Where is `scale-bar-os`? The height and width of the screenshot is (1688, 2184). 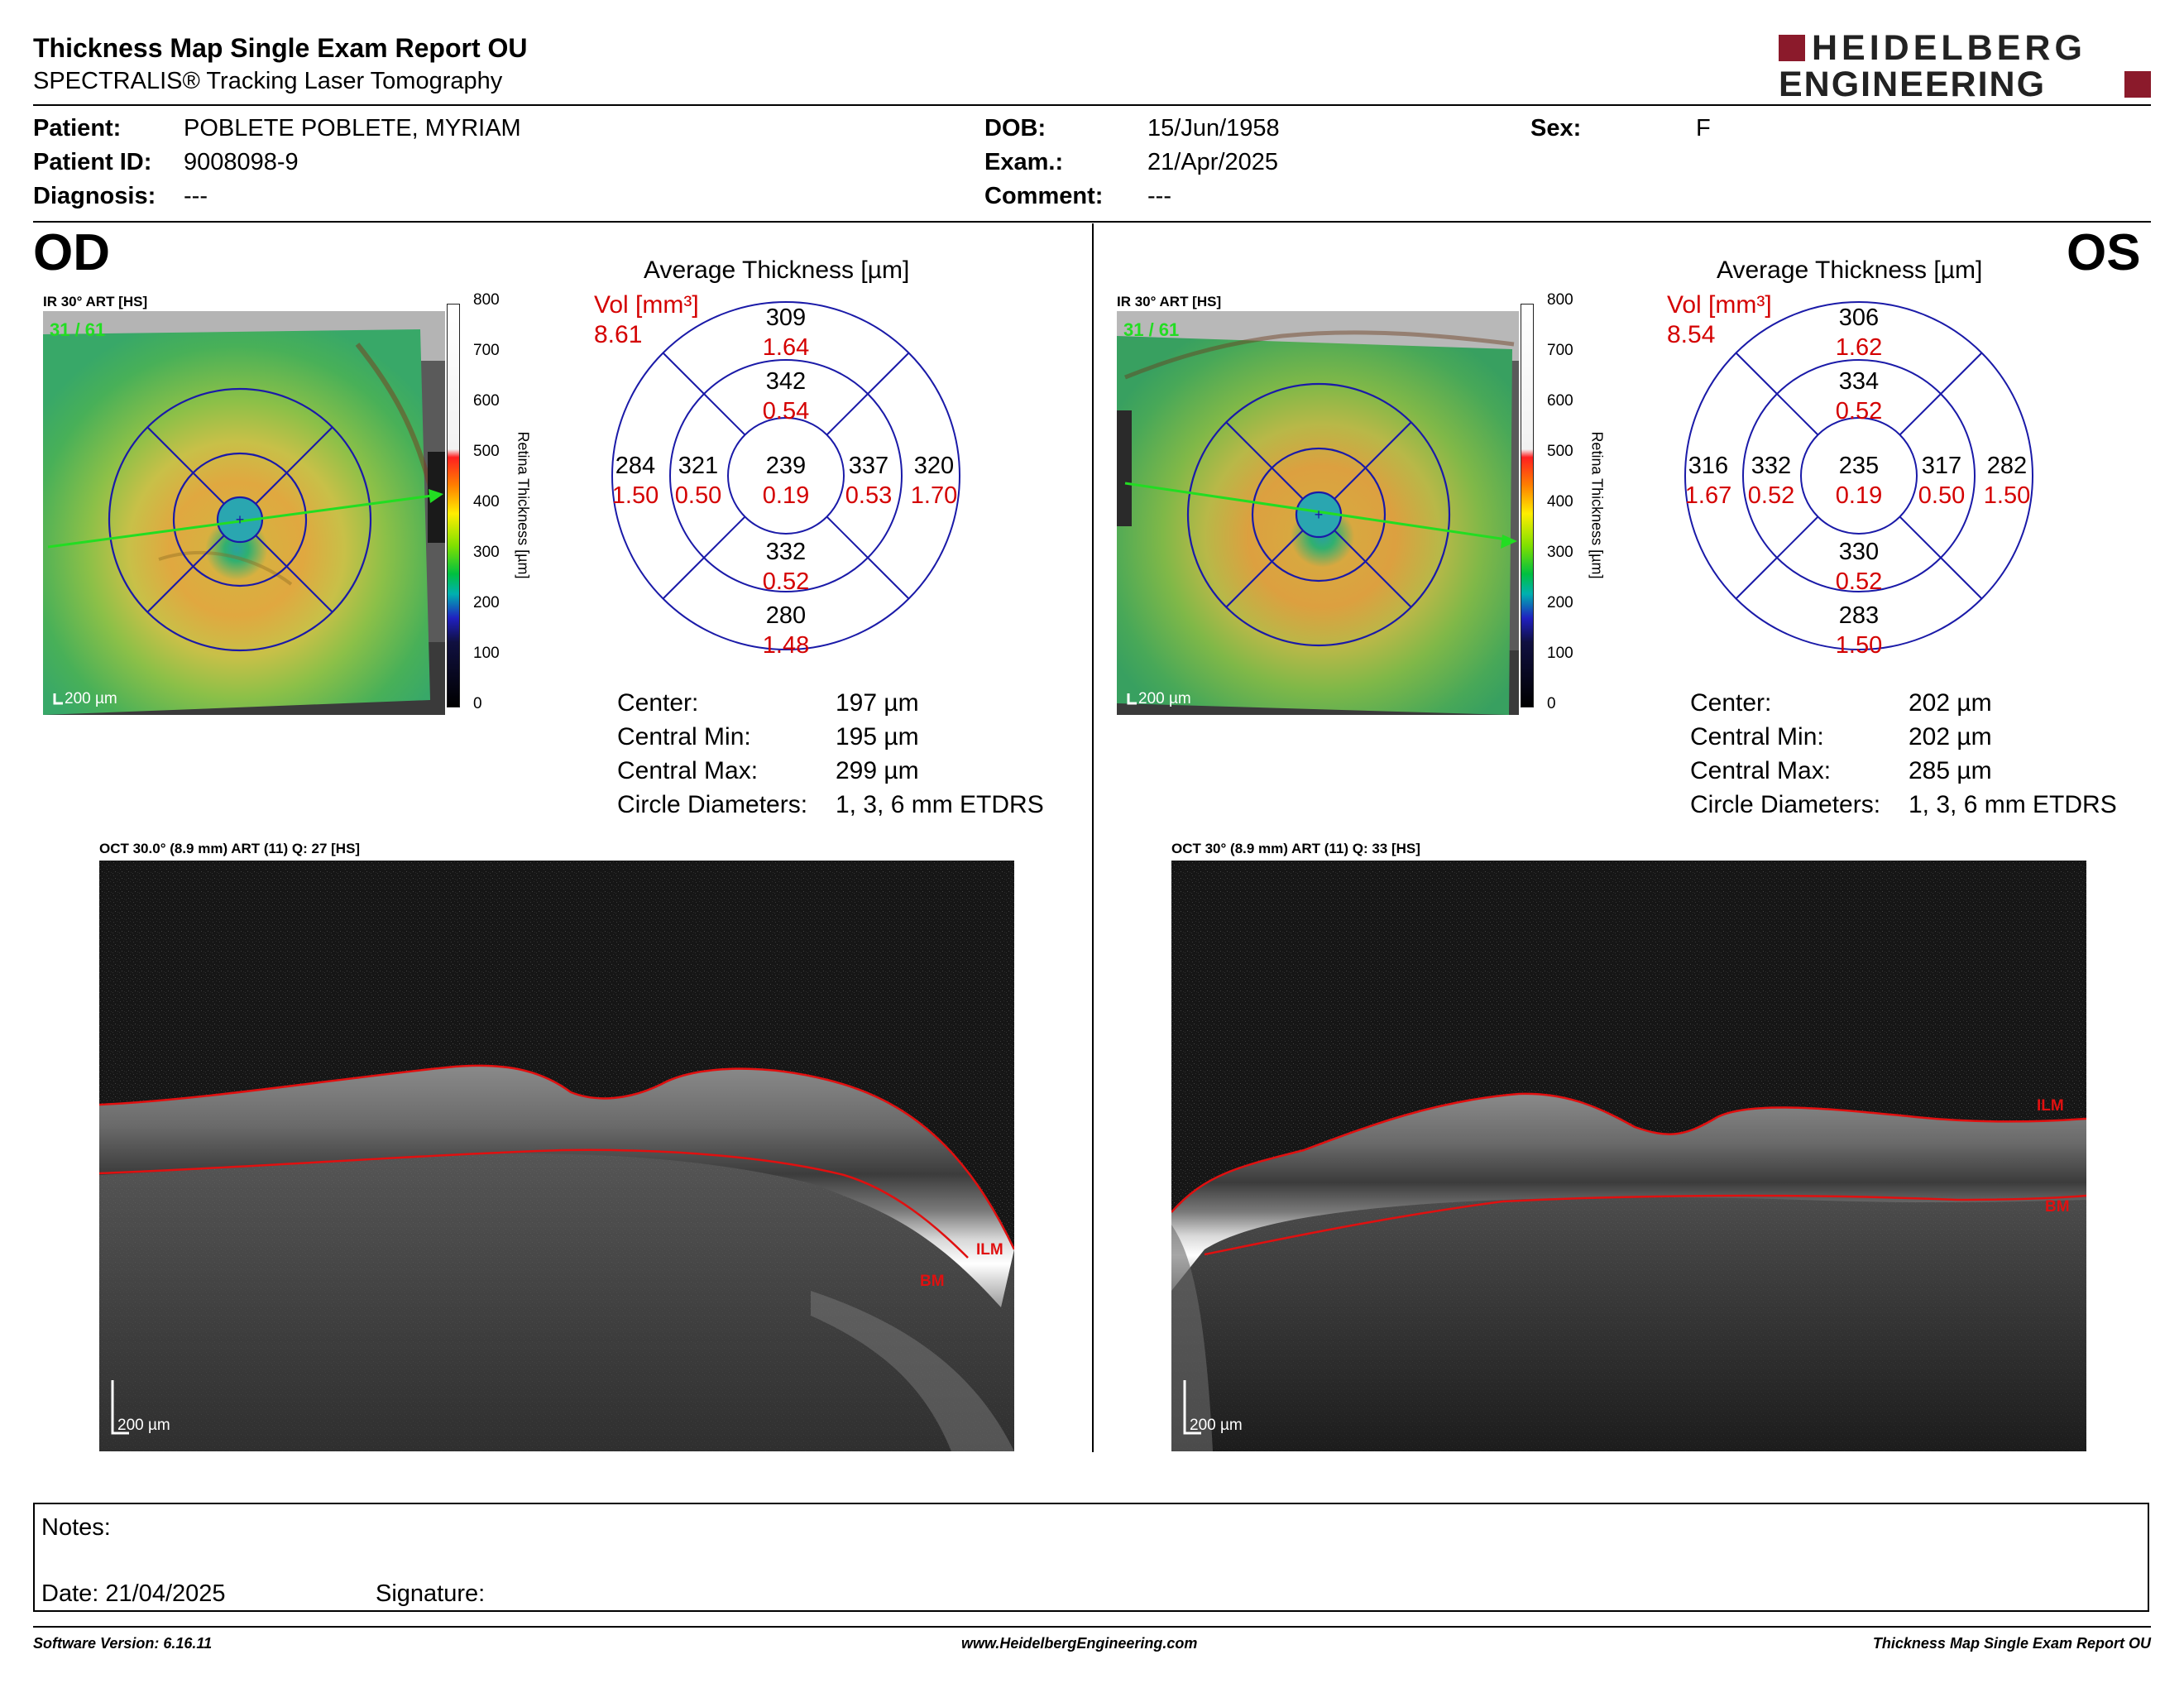
scale-bar-os is located at coordinates (1132, 699).